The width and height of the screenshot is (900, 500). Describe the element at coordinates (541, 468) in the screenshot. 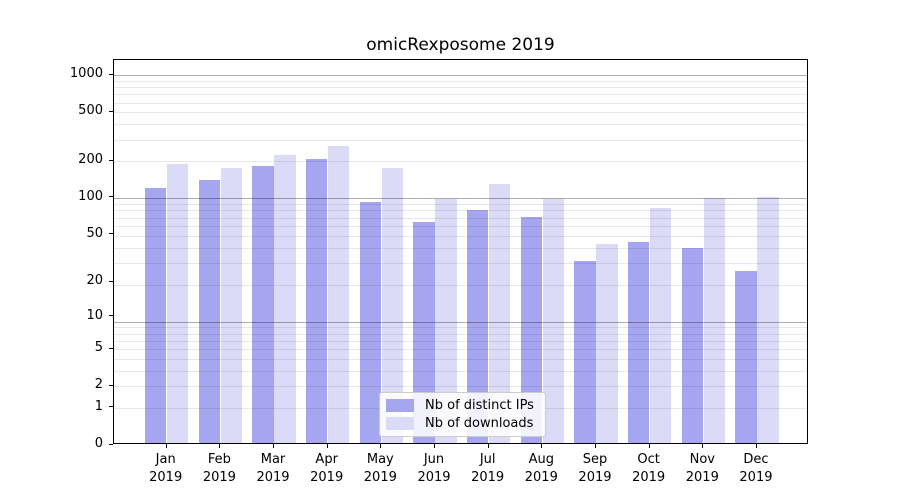

I see `x-tick-label: Aug 2019` at that location.